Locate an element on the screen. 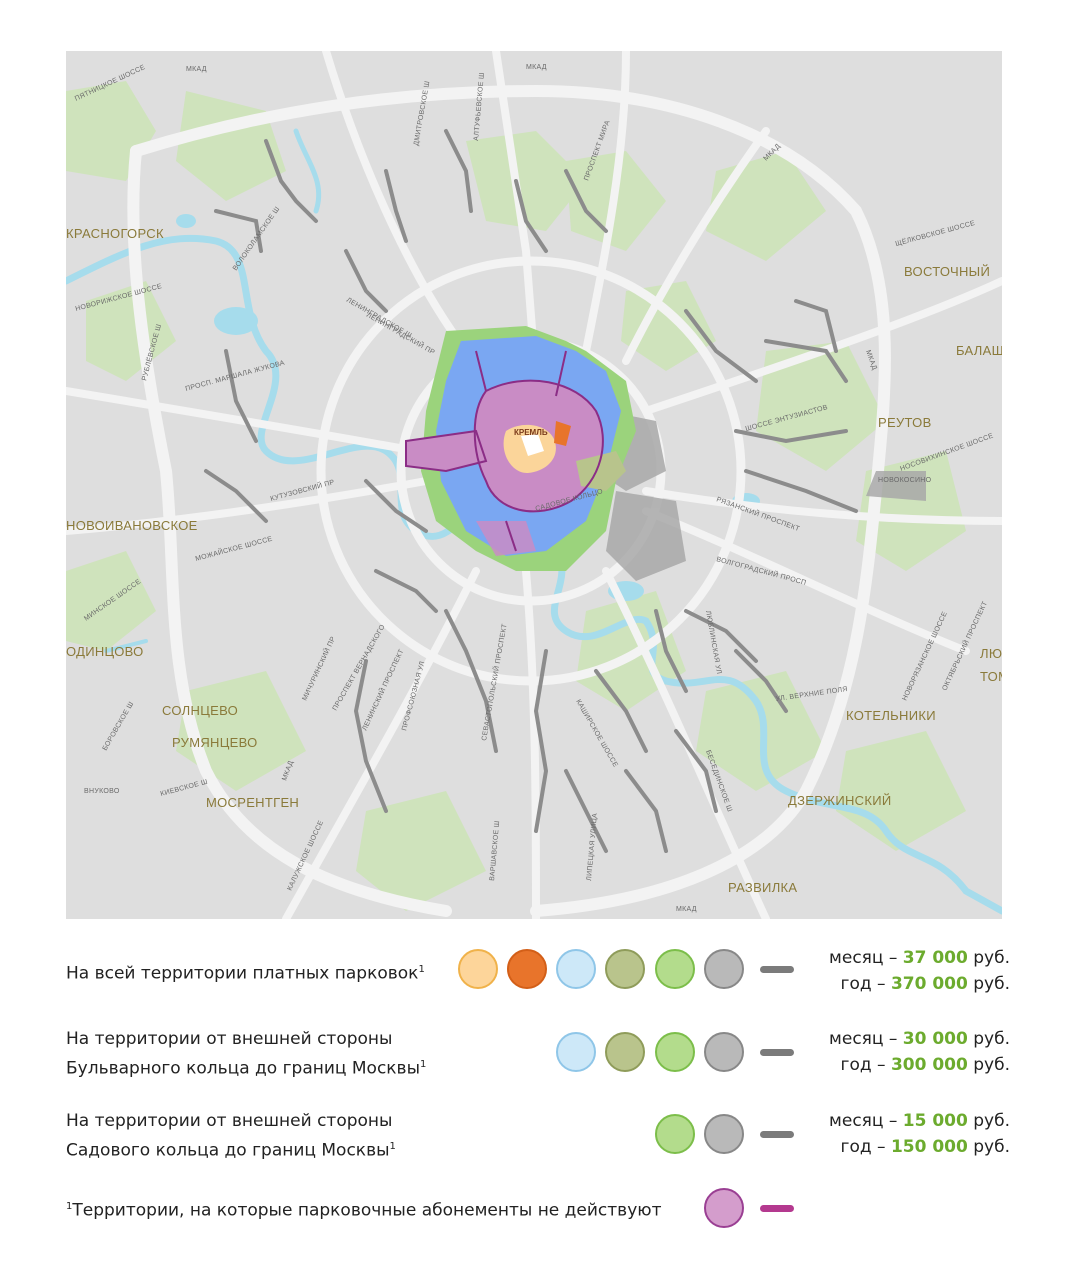  price-boulevard: месяц – 30 000 руб. год – 300 000 руб. is located at coordinates (919, 1052).